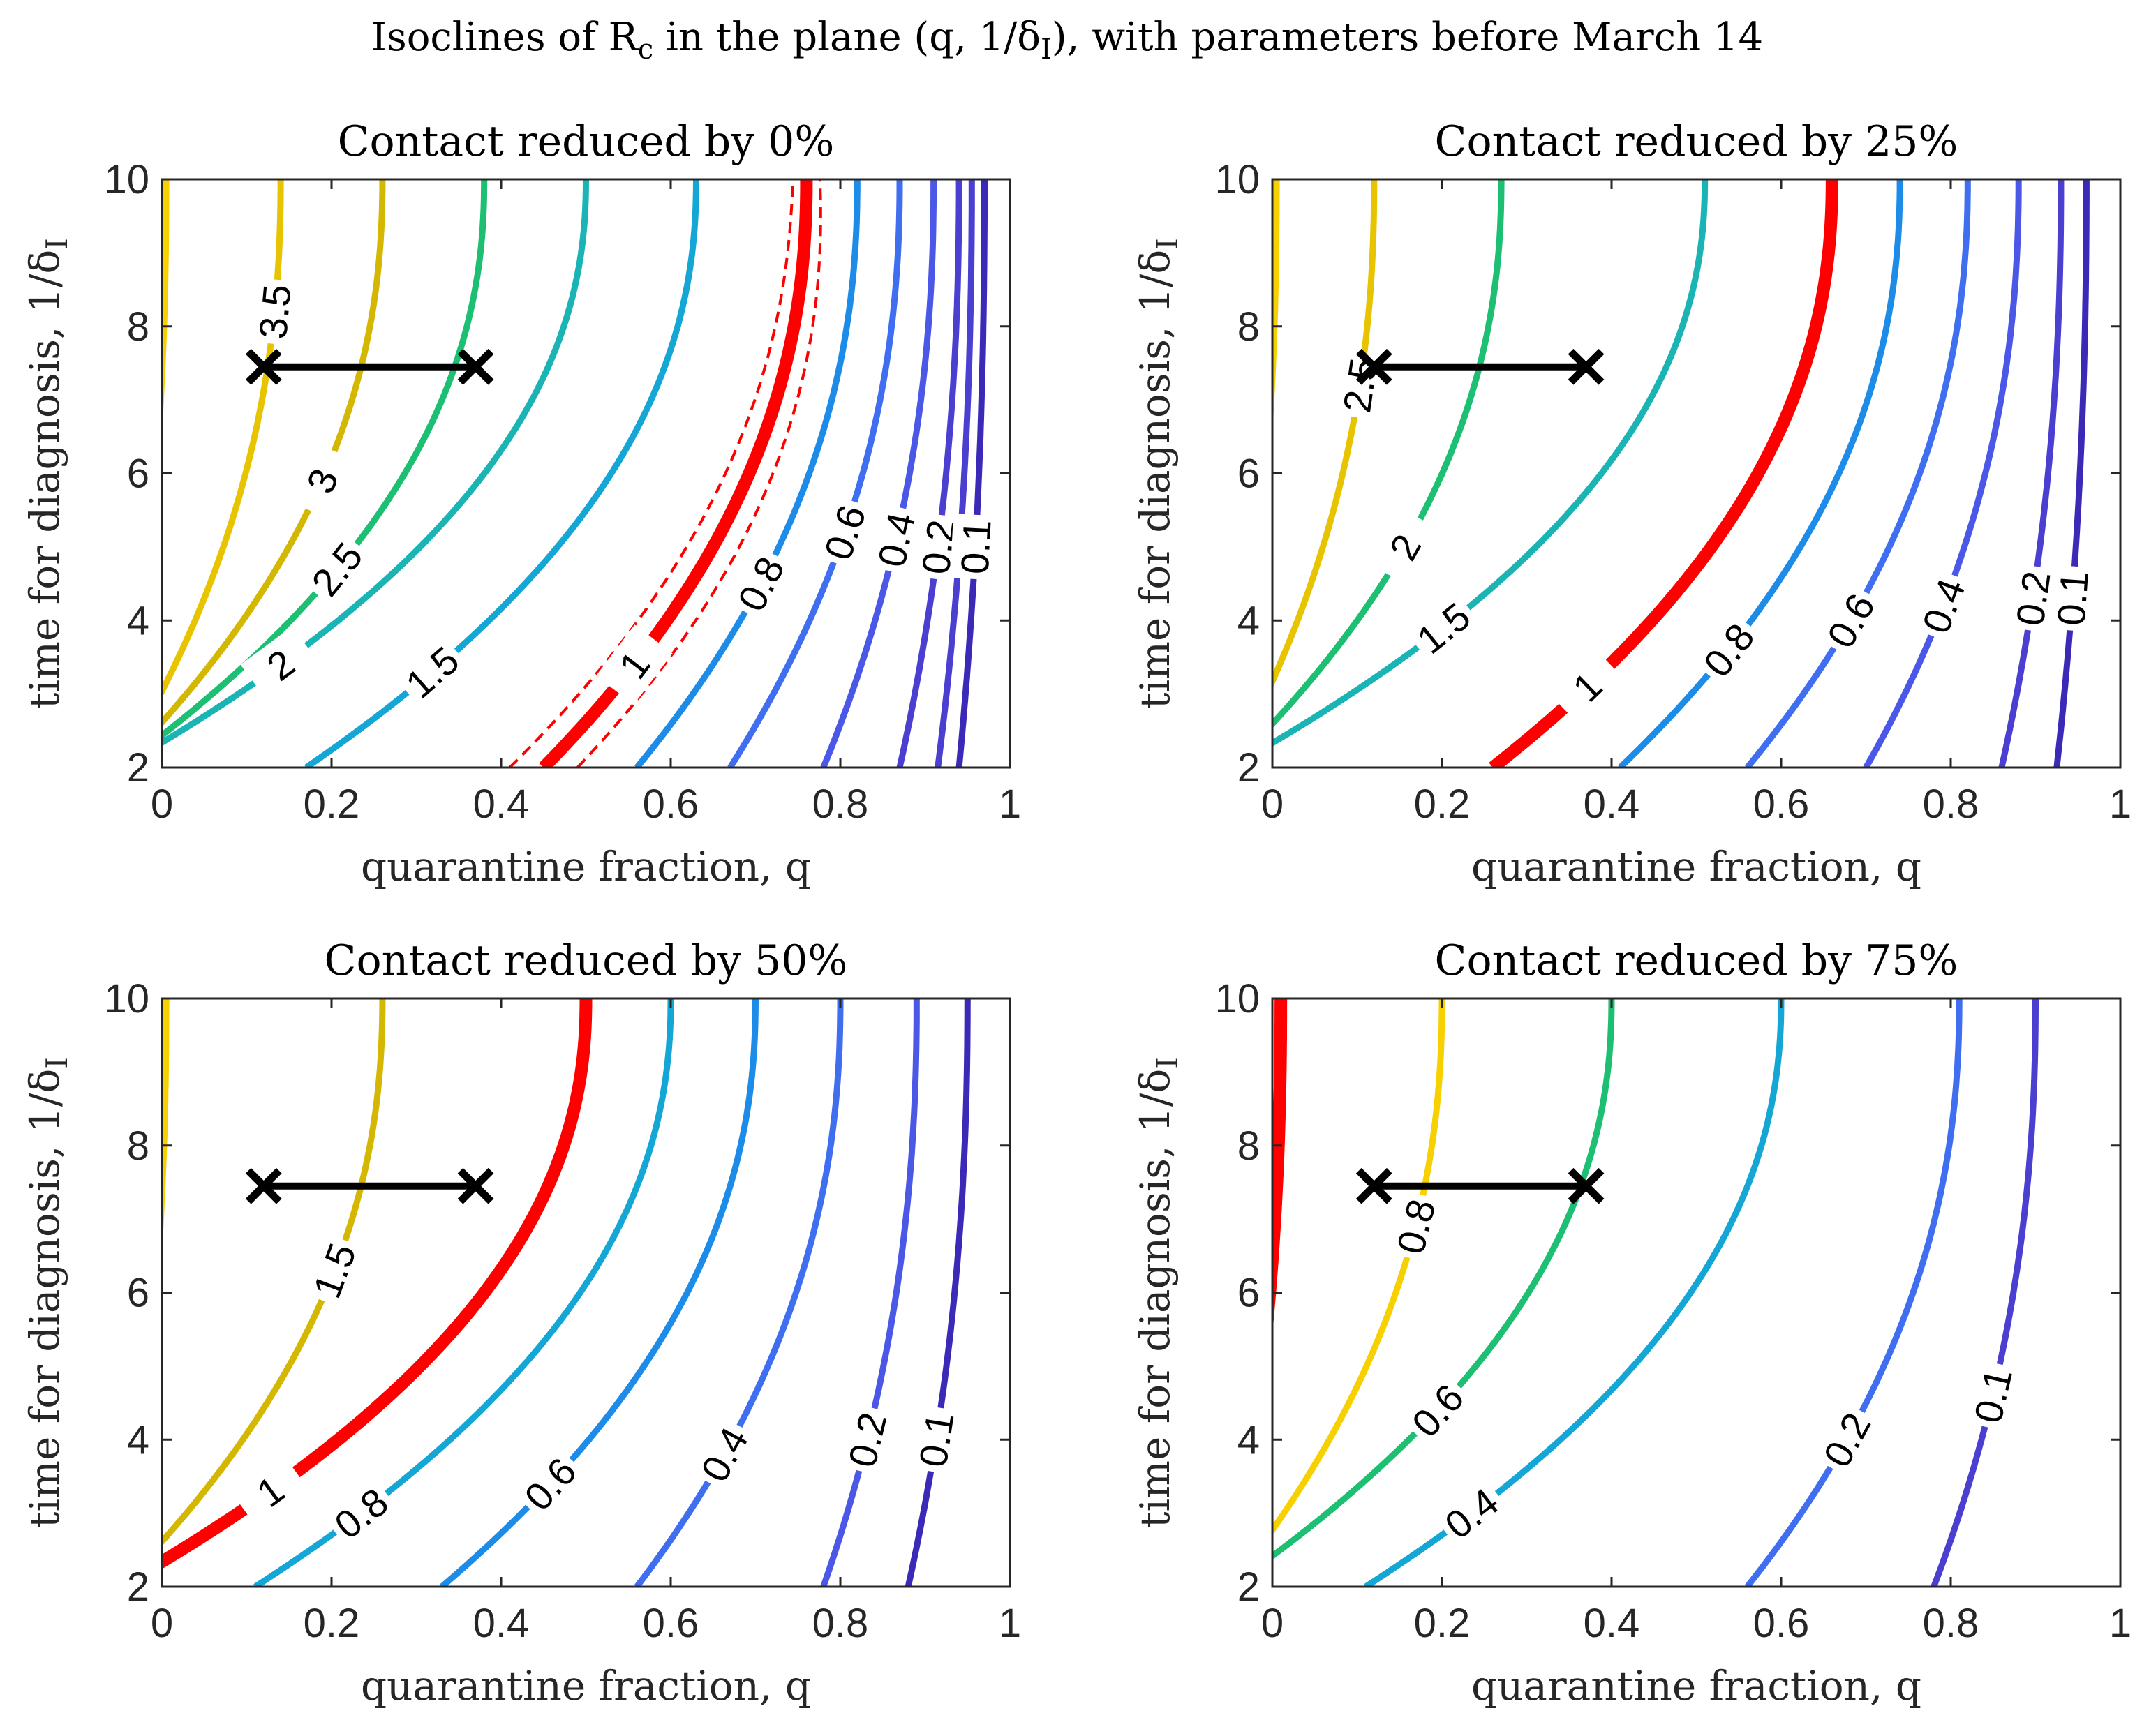  I want to click on panel-title: Contact reduced by 0%, so click(586, 141).